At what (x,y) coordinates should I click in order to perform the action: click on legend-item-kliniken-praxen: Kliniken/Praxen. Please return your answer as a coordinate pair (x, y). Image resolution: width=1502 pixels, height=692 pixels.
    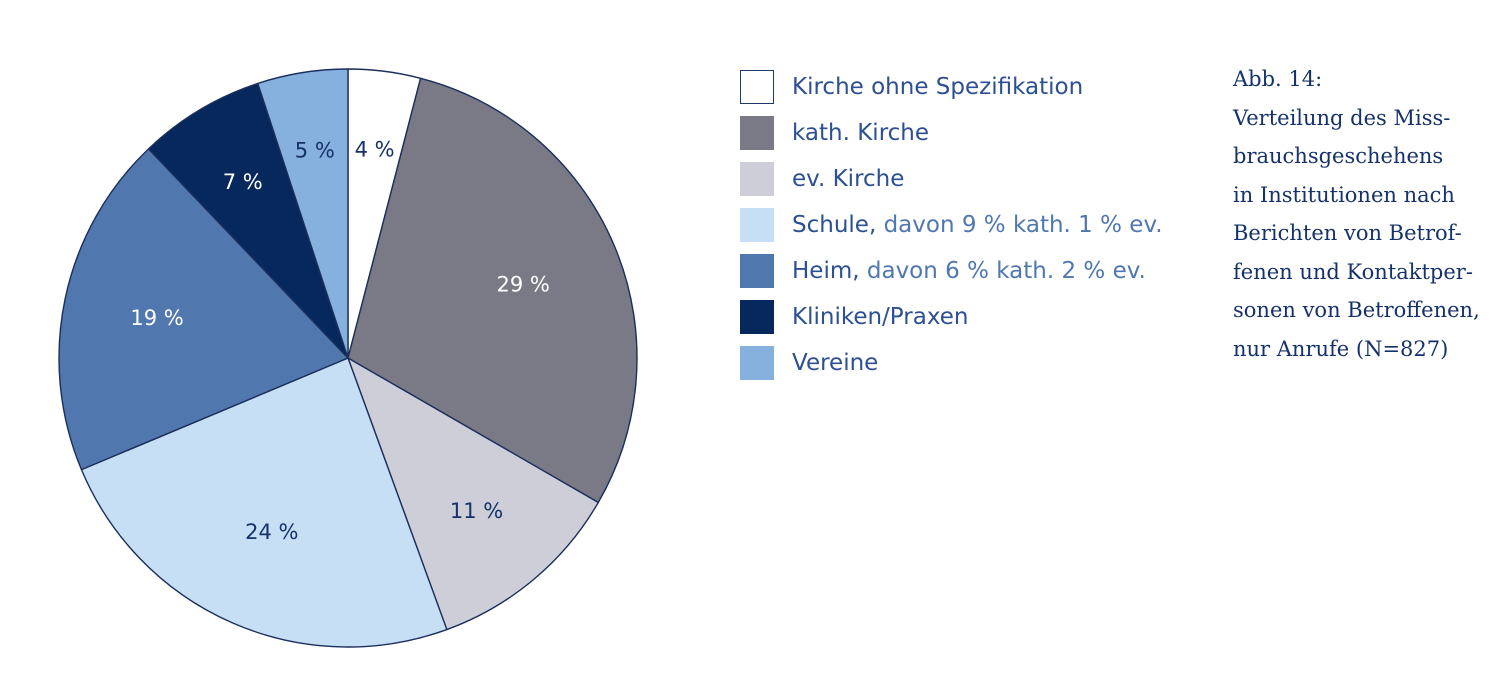
    Looking at the image, I should click on (951, 317).